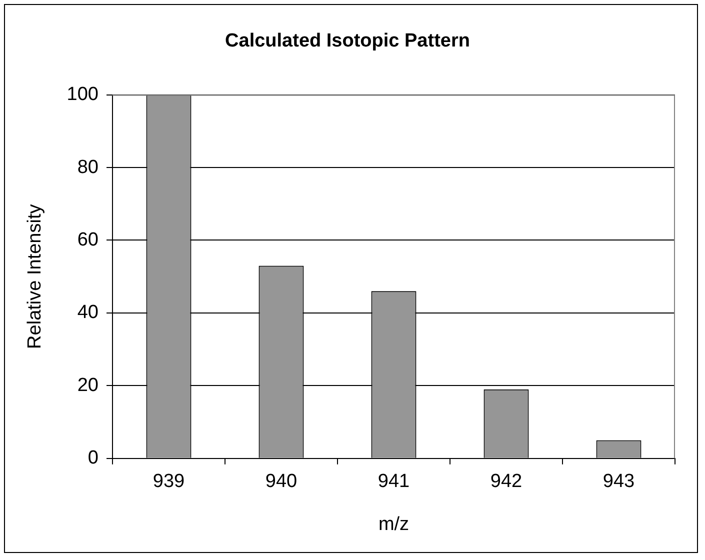  Describe the element at coordinates (281, 481) in the screenshot. I see `x-tick-label: 940` at that location.